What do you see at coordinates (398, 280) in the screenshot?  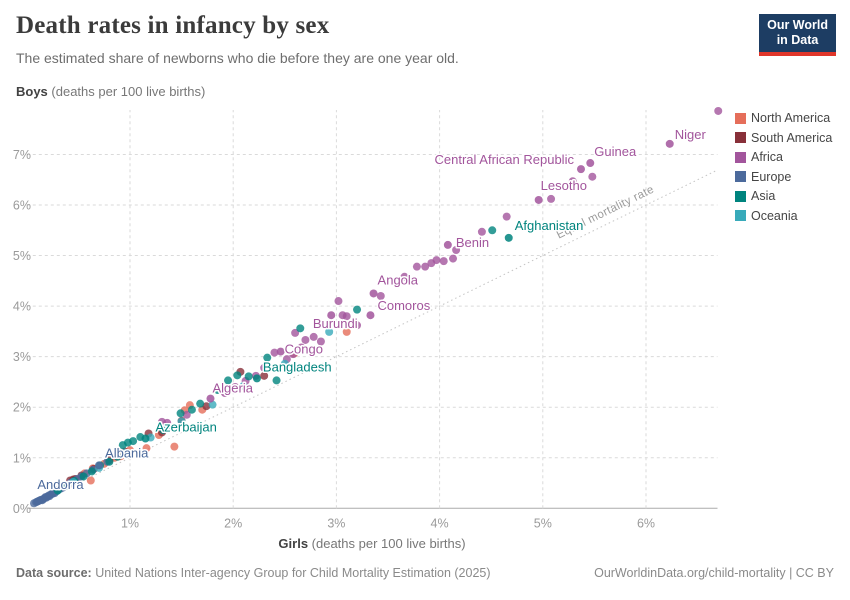 I see `country-label-angola: Angola` at bounding box center [398, 280].